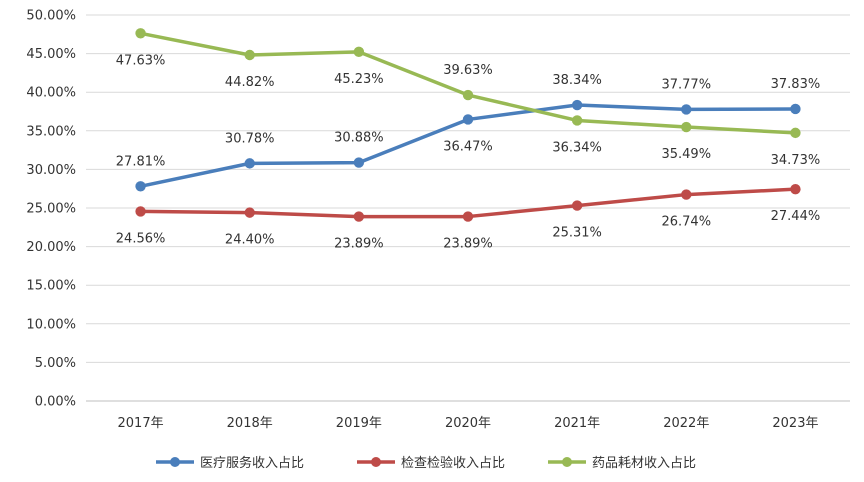 The image size is (864, 482). What do you see at coordinates (141, 238) in the screenshot?
I see `data-label: 24.56%` at bounding box center [141, 238].